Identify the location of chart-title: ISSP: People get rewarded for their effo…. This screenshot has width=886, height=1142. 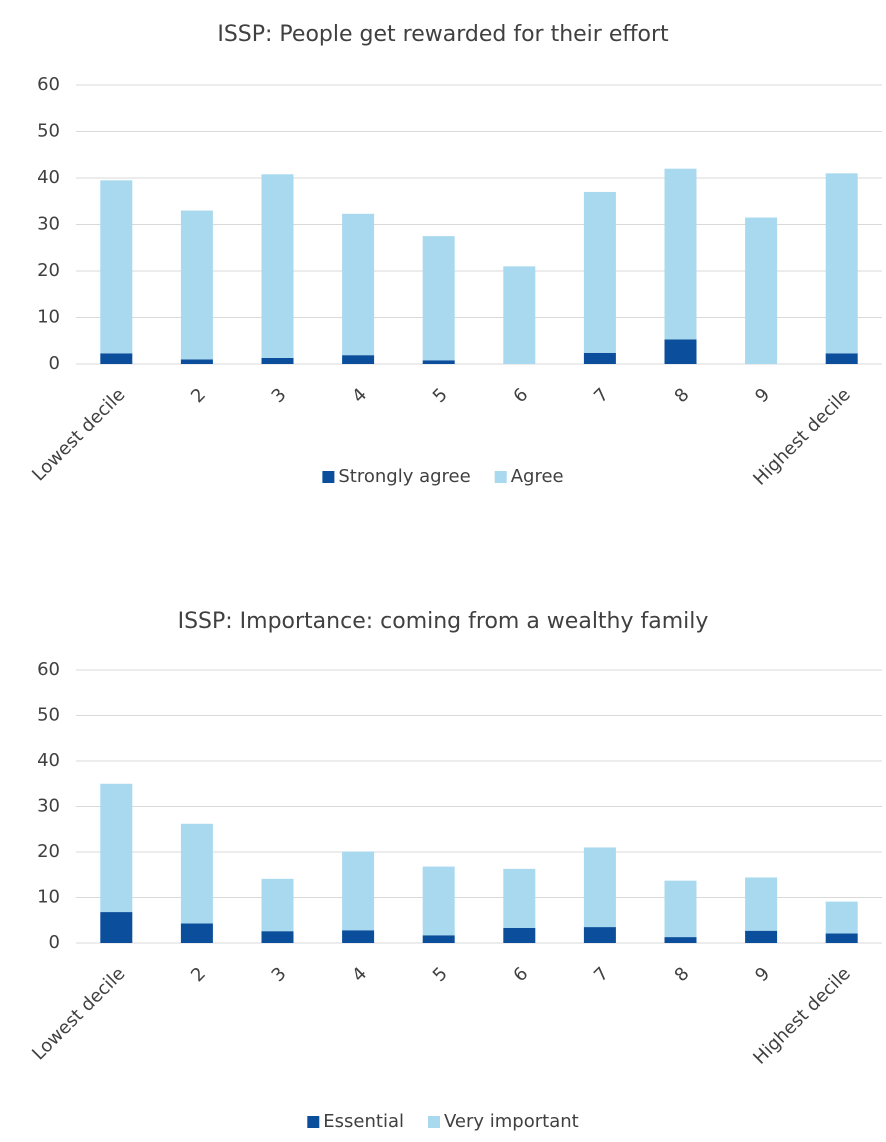
(443, 34).